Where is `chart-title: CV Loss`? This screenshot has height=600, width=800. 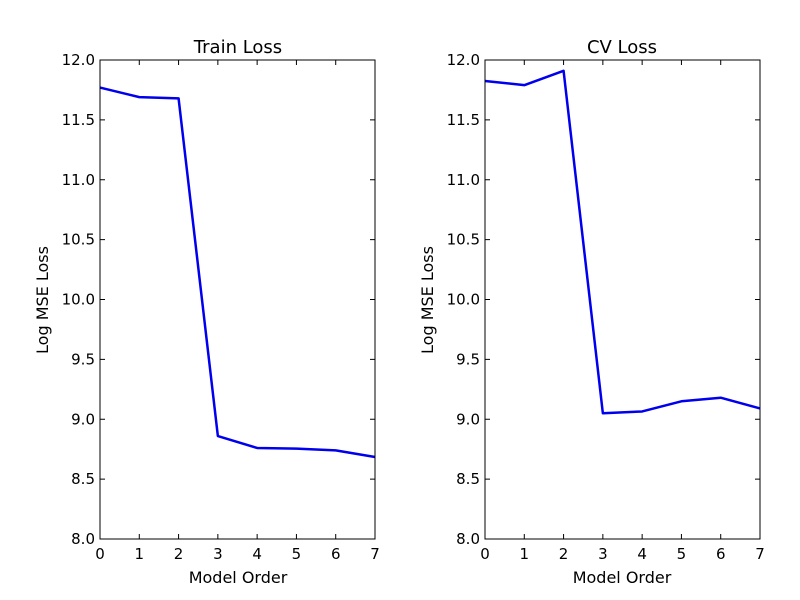 chart-title: CV Loss is located at coordinates (622, 47).